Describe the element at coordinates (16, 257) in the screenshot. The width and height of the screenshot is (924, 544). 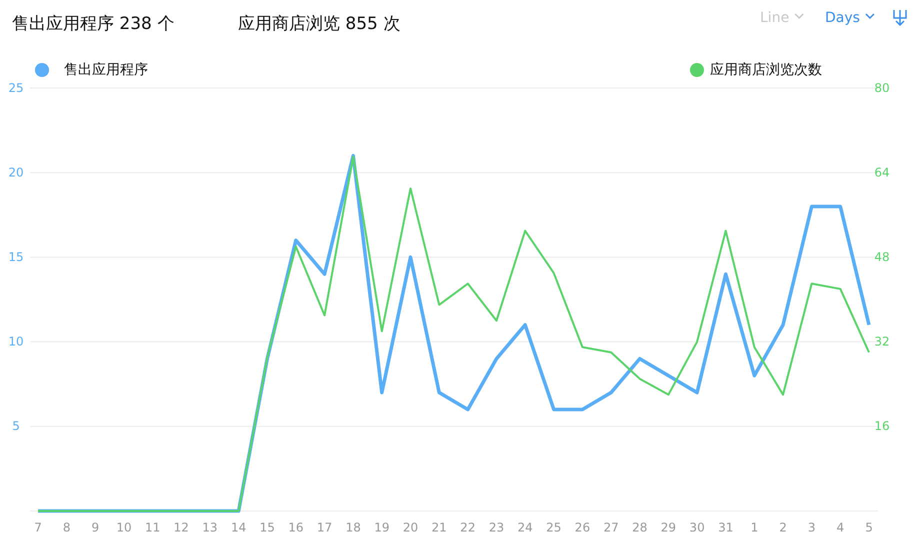
I see `y-tick-label: 15` at that location.